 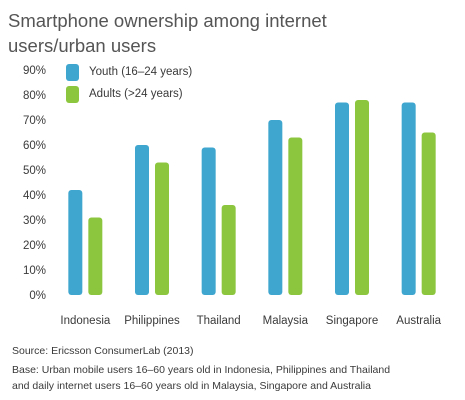 What do you see at coordinates (34, 171) in the screenshot?
I see `y-tick-label: 50%` at bounding box center [34, 171].